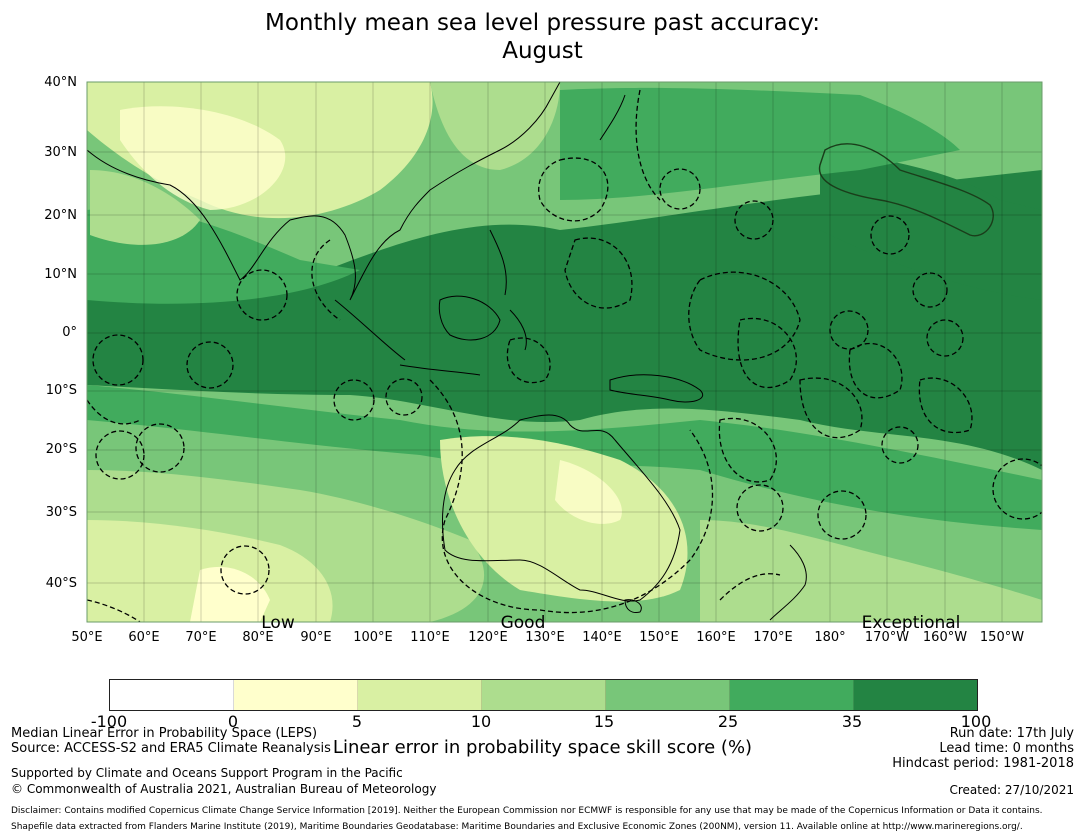  I want to click on lead-time: Lead time: 0 months, so click(1006, 748).